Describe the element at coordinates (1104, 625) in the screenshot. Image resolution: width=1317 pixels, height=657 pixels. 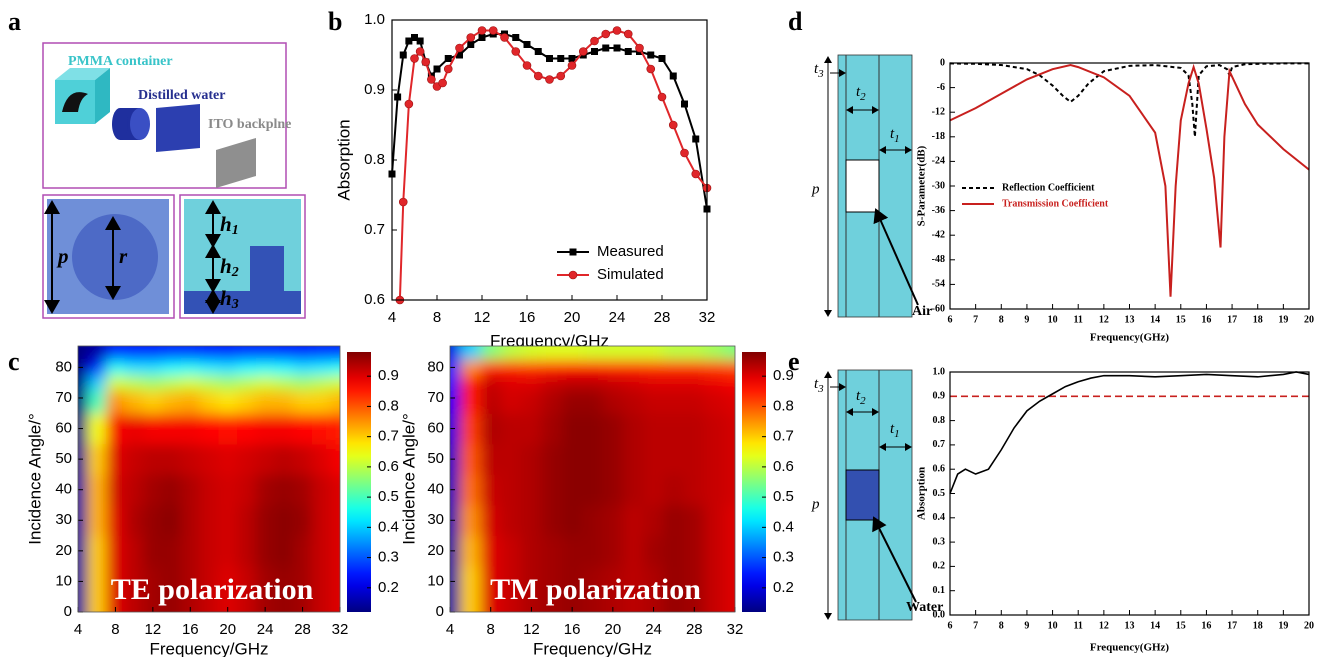
I see `x-tick-label: 12` at that location.